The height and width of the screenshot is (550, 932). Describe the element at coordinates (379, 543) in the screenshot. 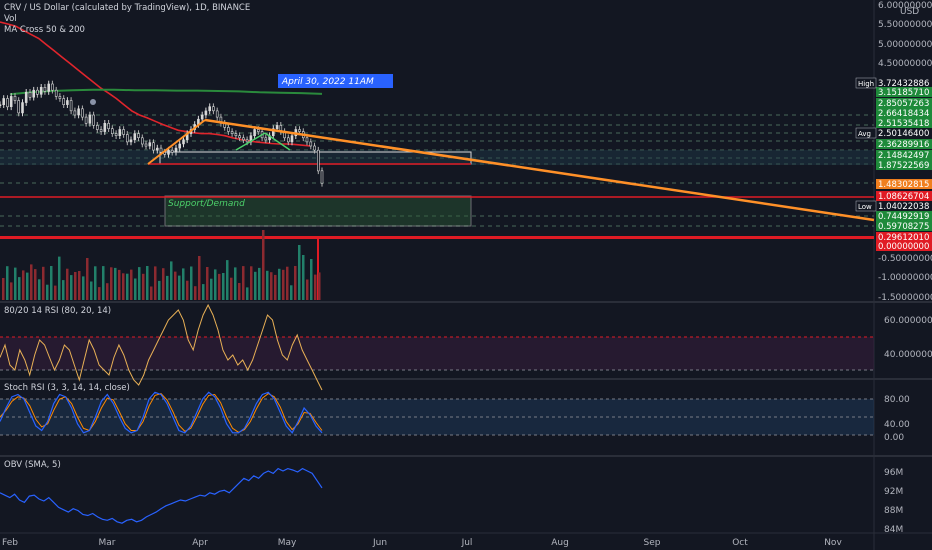

I see `x-tick-label: Jun` at that location.